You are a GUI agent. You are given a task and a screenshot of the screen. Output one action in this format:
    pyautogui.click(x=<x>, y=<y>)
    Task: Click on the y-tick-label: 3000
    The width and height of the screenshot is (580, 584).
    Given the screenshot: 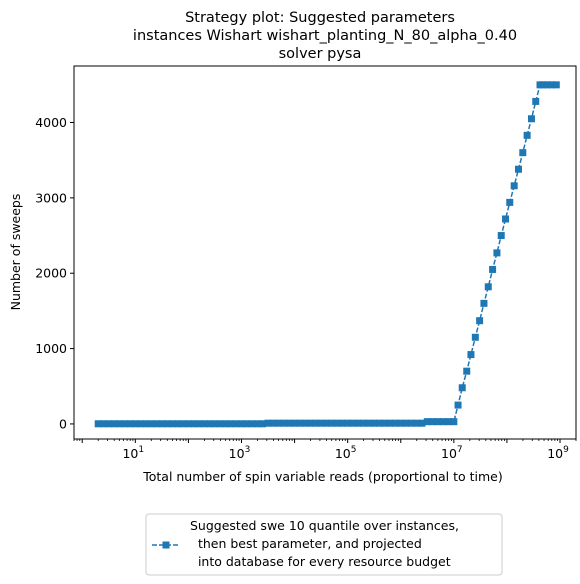 What is the action you would take?
    pyautogui.click(x=51, y=197)
    